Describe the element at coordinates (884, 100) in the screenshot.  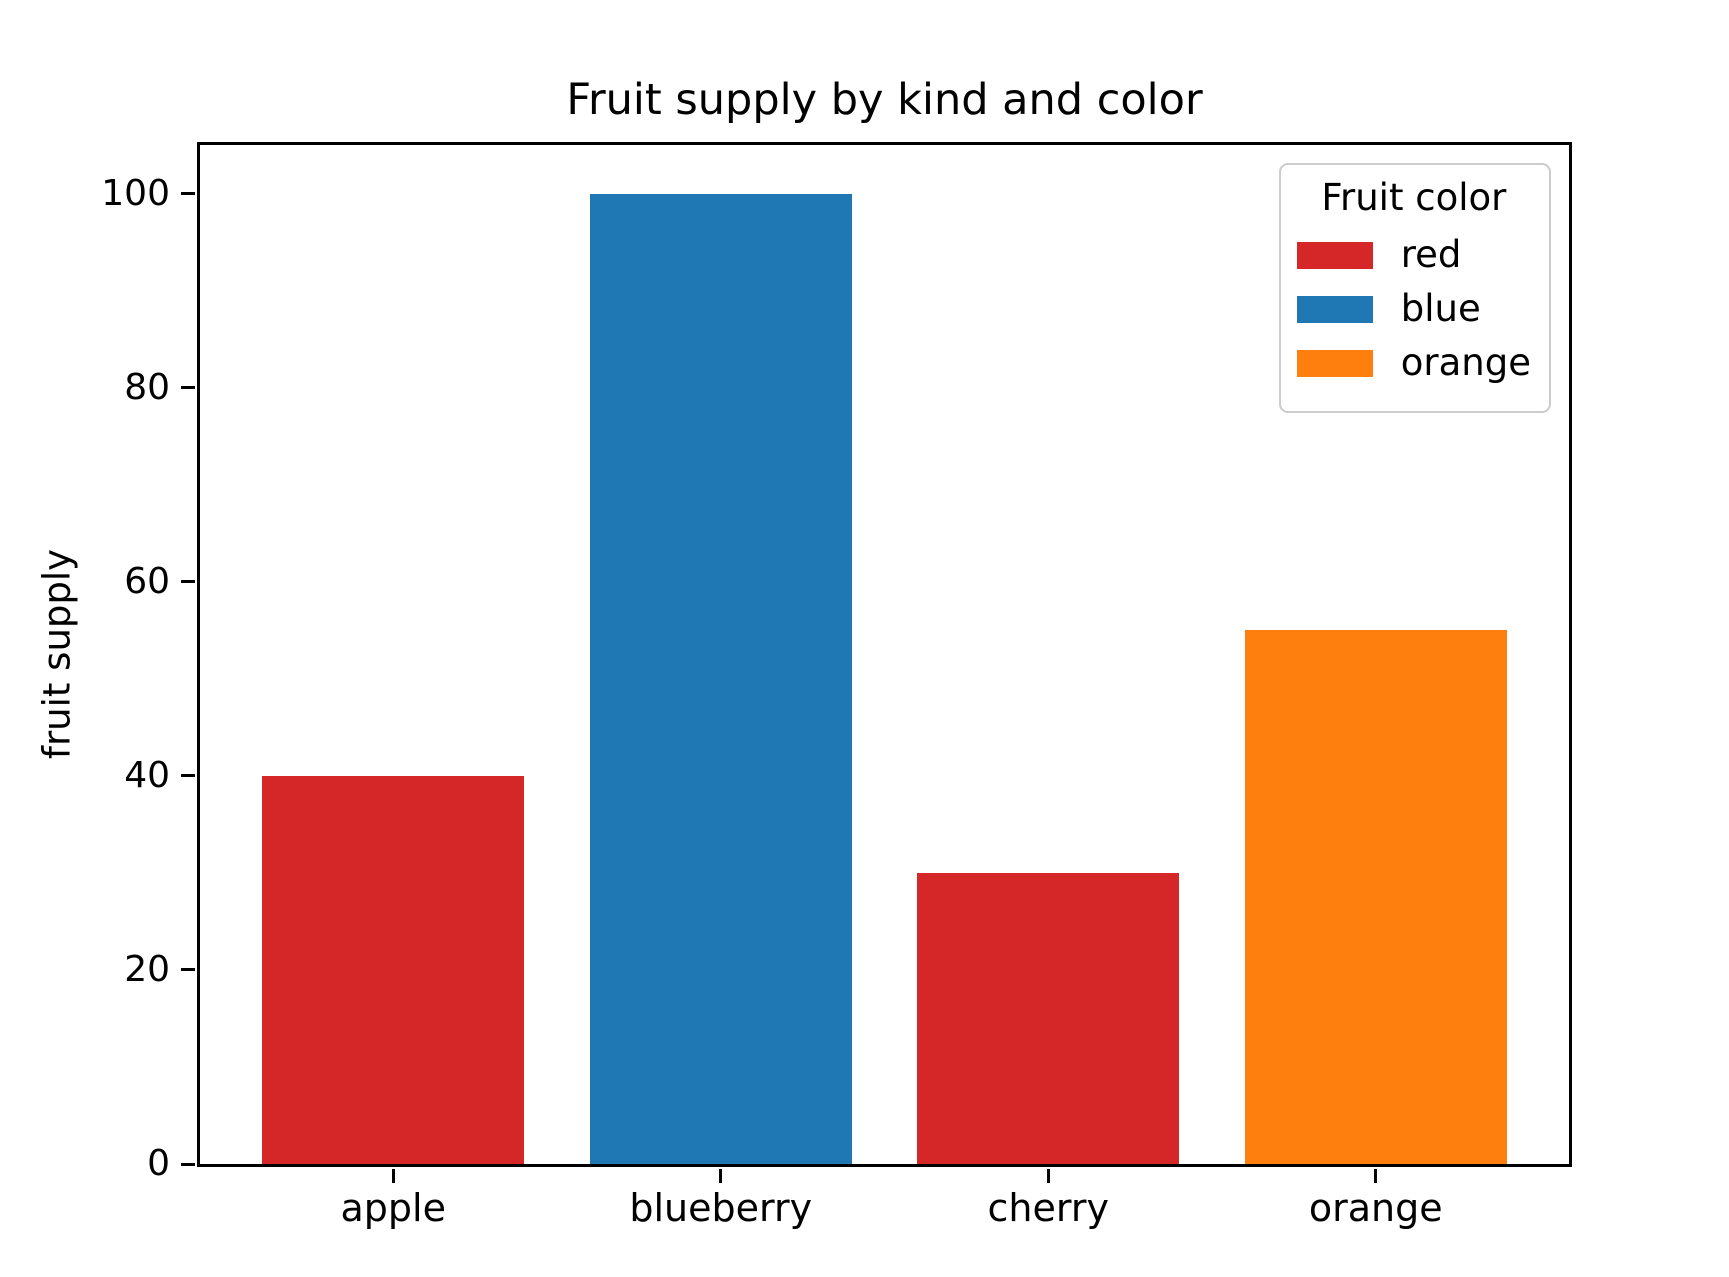
I see `chart-title: Fruit supply by kind and color` at that location.